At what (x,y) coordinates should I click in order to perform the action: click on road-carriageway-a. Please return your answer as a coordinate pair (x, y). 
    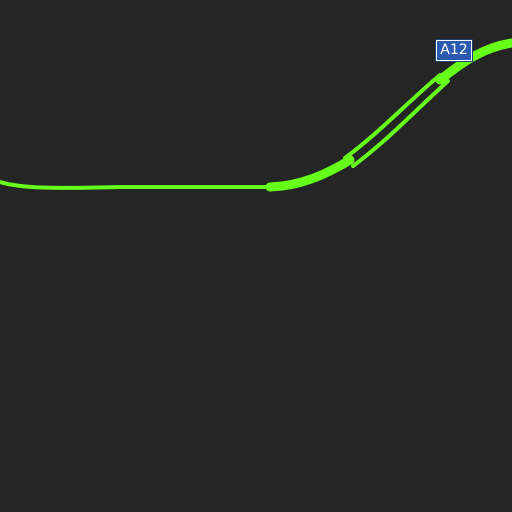
    Looking at the image, I should click on (392, 116).